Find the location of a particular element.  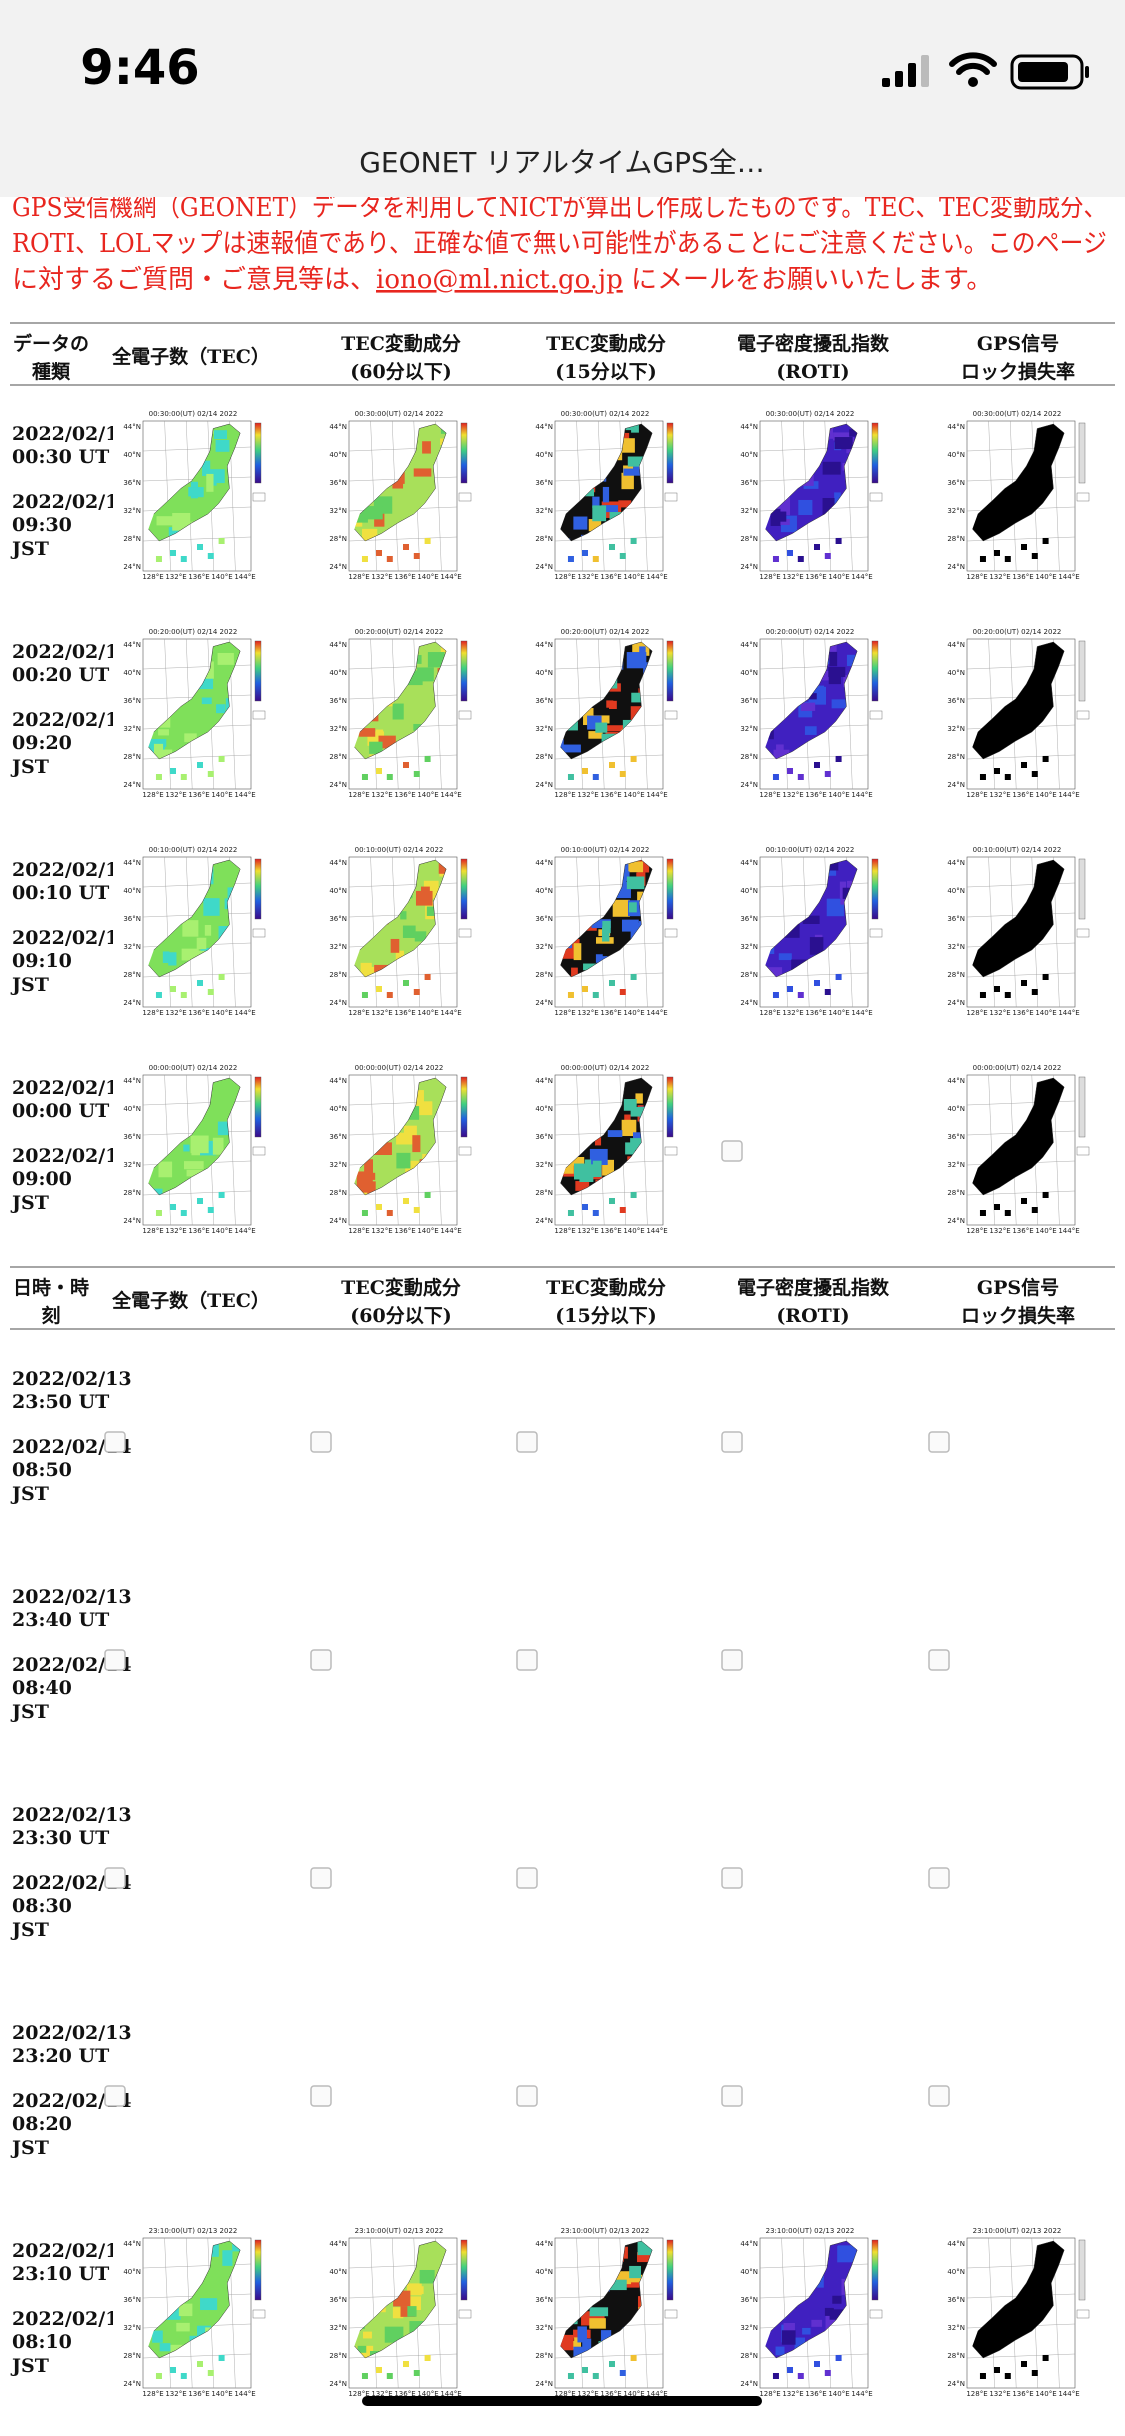

map-caption: 00:30:00(UT) 02/14 2022 is located at coordinates (605, 414).